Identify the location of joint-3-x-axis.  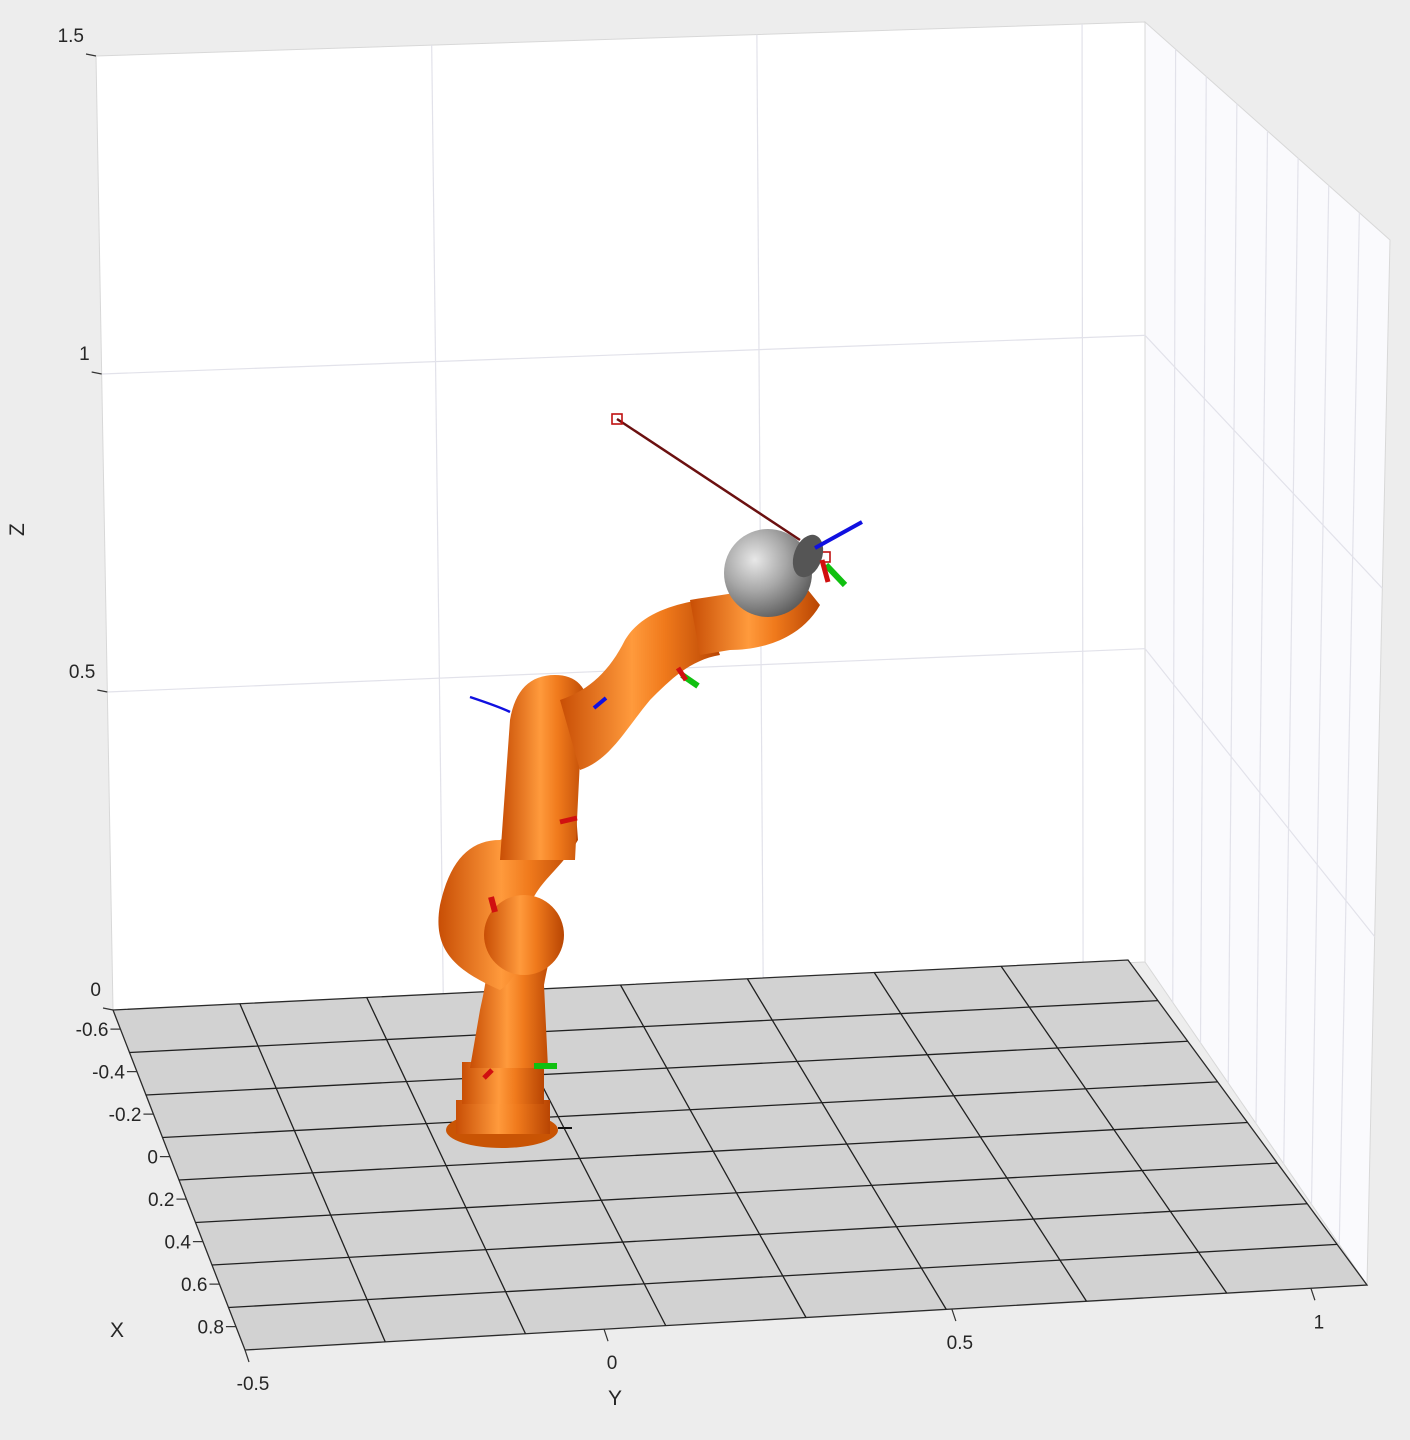
(568, 820).